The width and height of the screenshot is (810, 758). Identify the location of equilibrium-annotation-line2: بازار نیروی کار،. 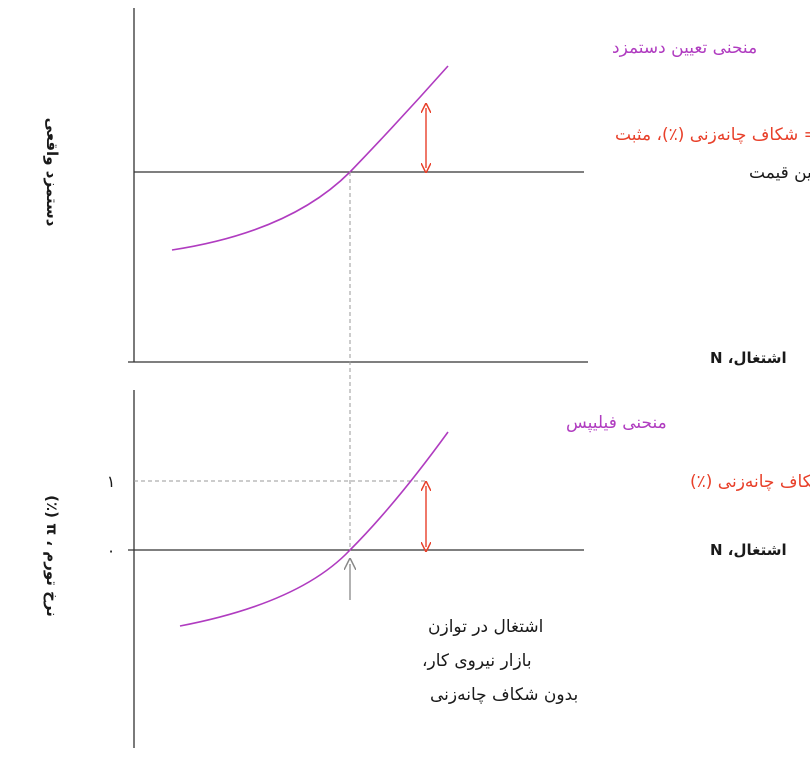
(477, 661).